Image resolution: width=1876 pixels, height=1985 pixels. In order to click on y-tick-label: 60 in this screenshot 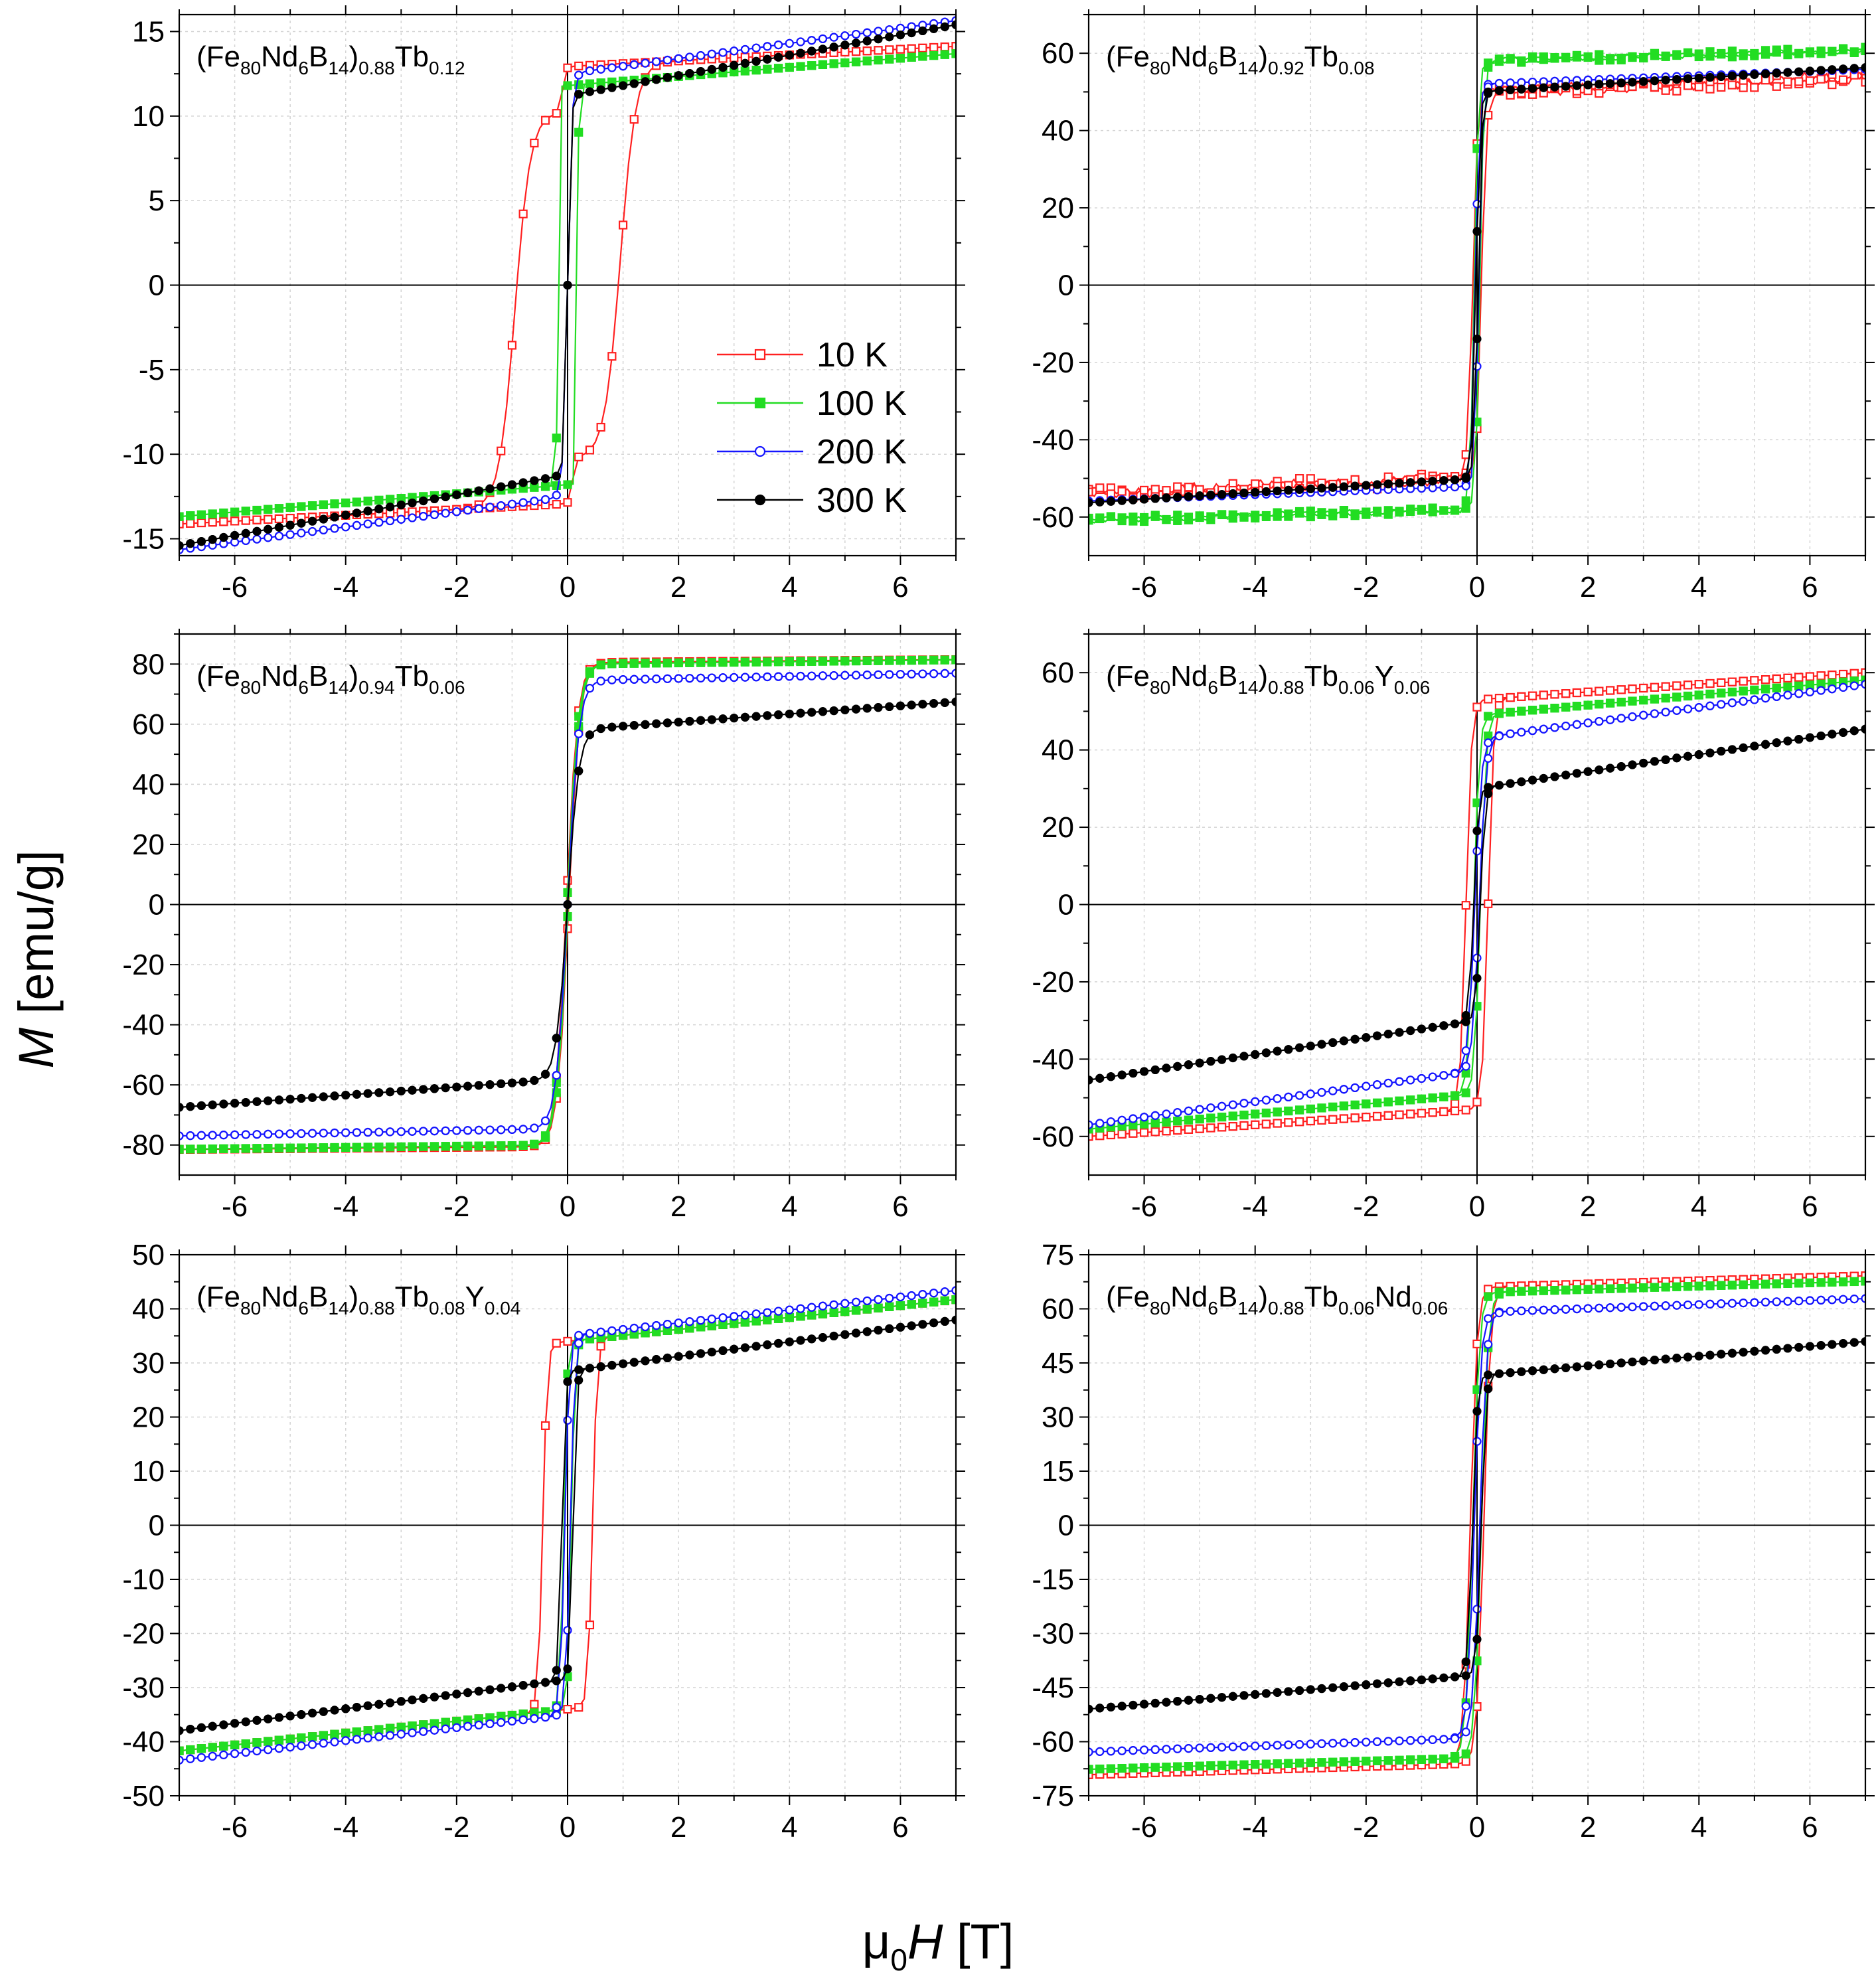, I will do `click(1058, 54)`.